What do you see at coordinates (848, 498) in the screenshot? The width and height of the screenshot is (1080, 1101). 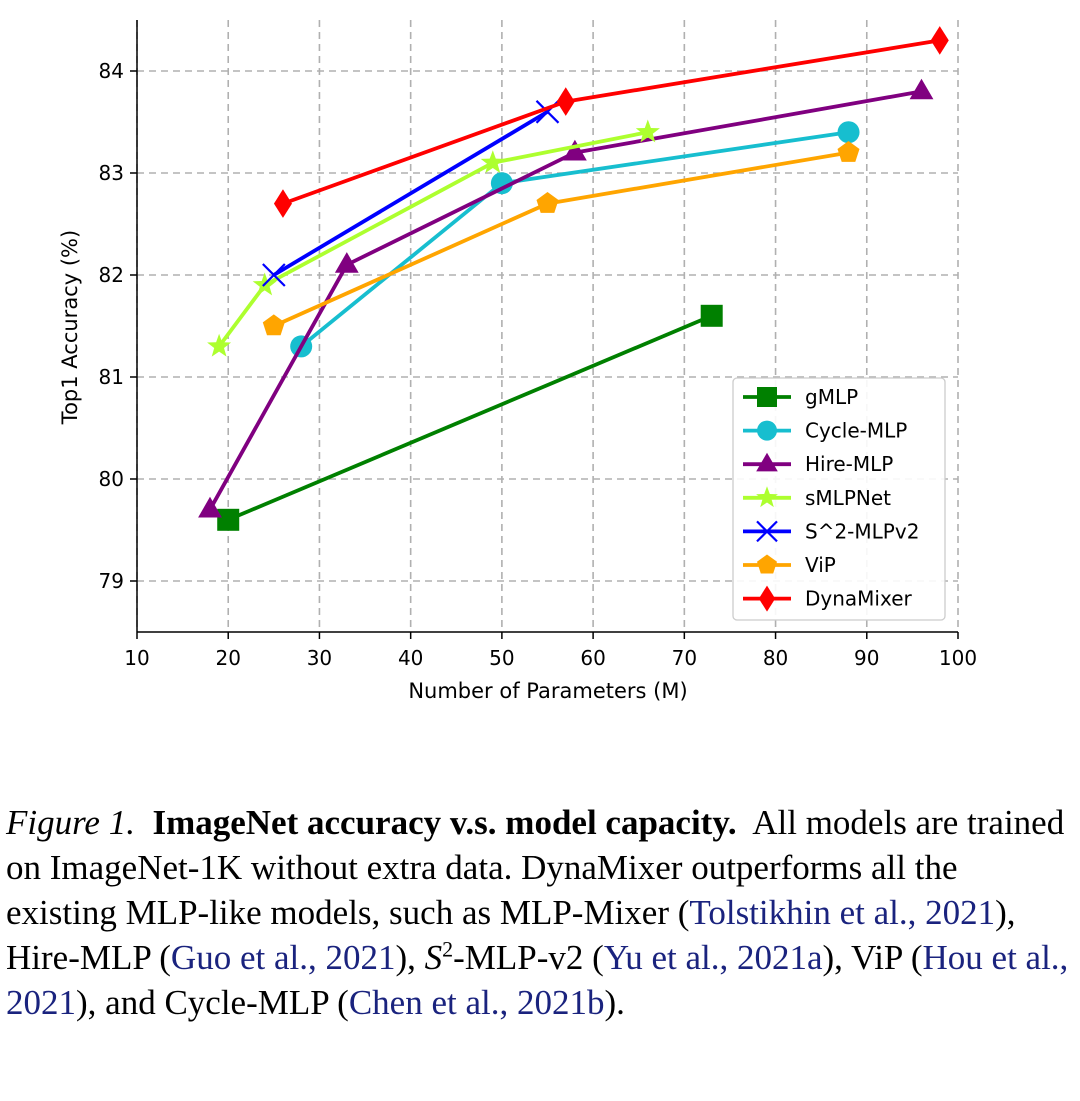 I see `legend-label: sMLPNet` at bounding box center [848, 498].